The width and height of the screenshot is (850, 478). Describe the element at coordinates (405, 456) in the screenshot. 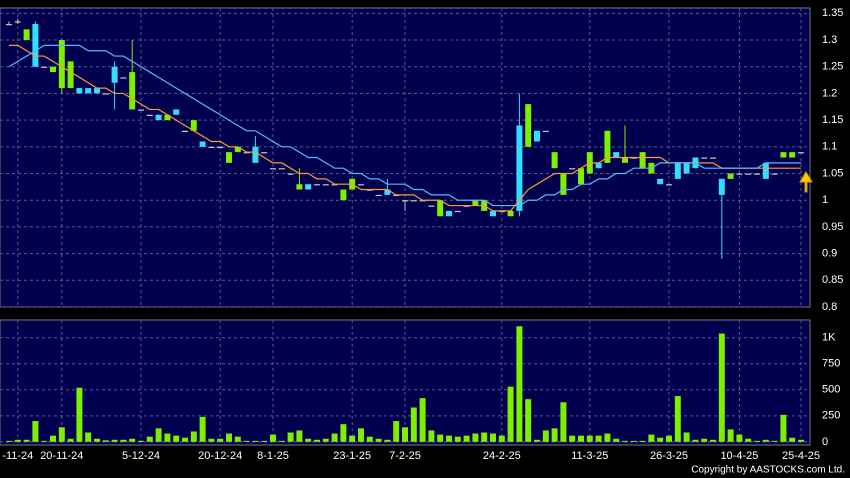

I see `x-tick-label: 7-2-25` at that location.